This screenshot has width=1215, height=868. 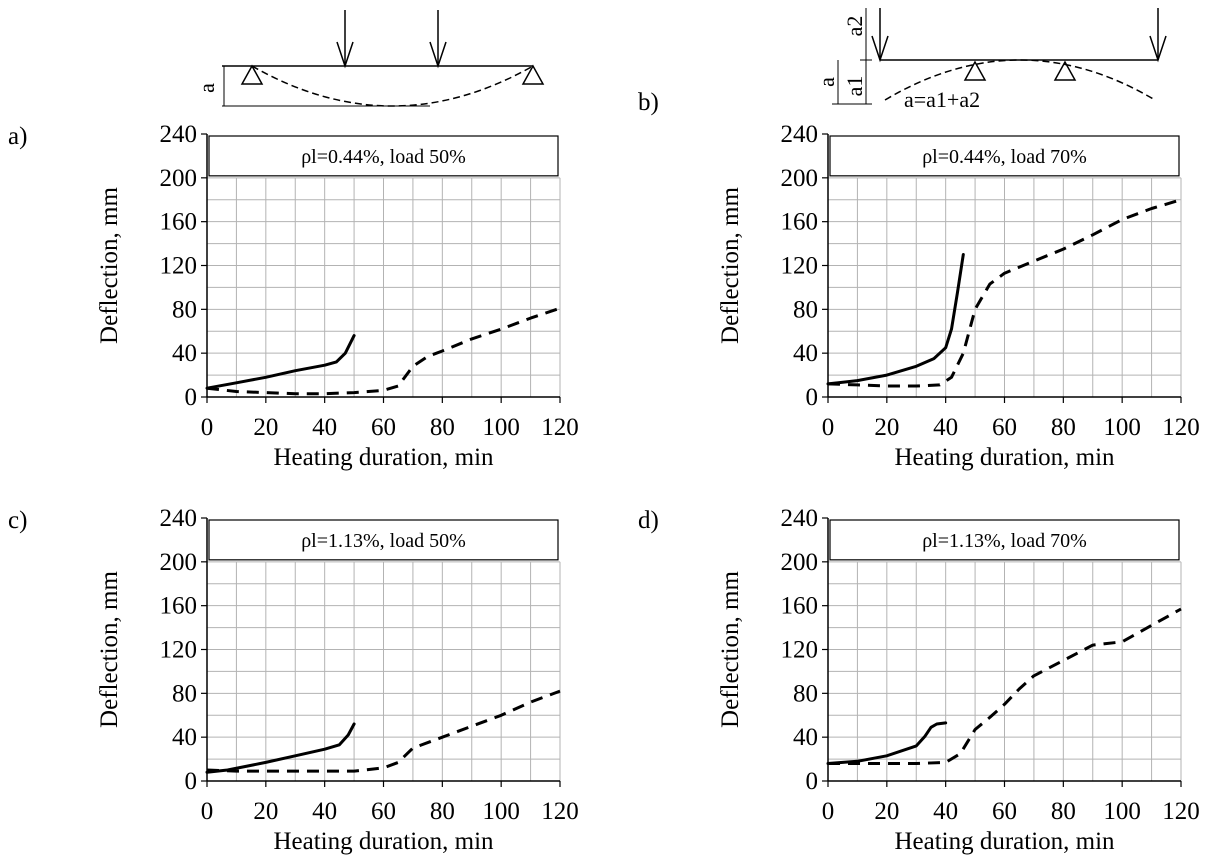 I want to click on deflection-part2-symbol: a2, so click(x=854, y=26).